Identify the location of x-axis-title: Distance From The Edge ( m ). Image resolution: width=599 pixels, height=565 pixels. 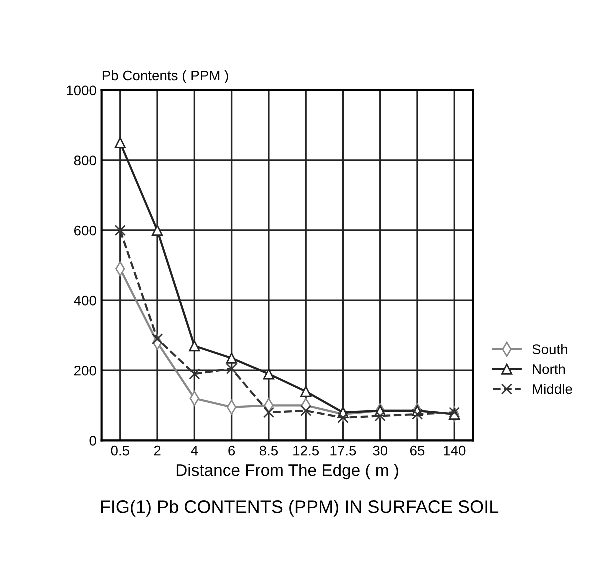
(287, 472).